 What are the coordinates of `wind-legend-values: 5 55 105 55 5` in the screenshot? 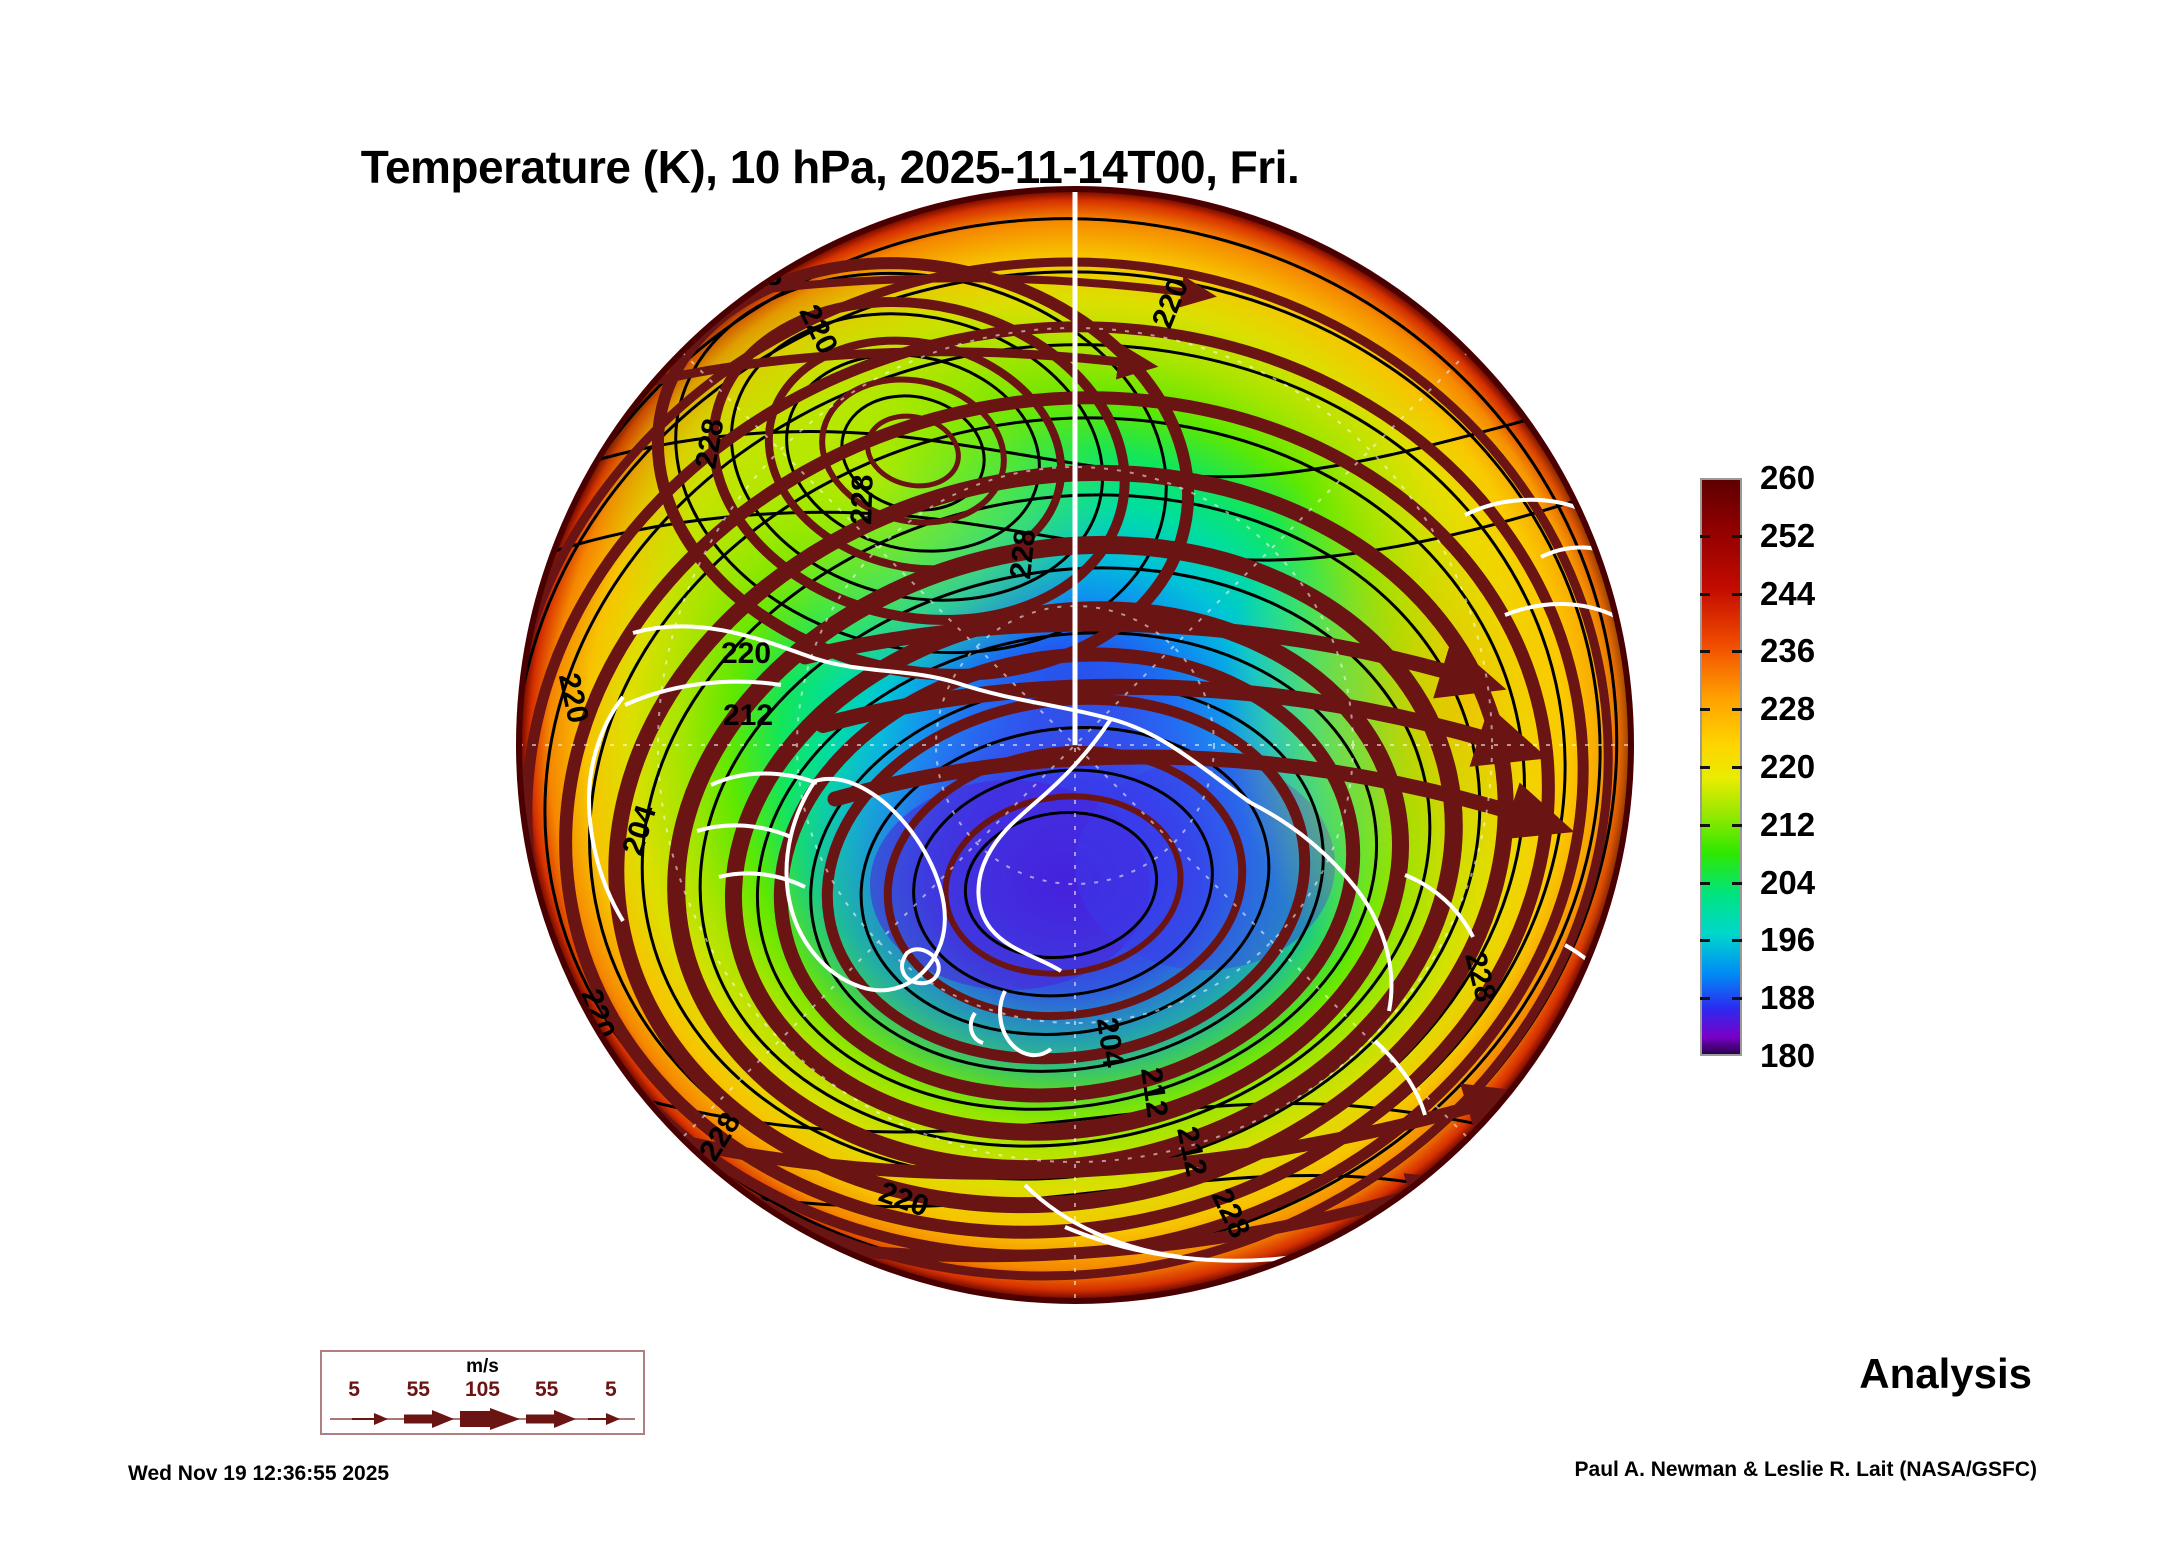 It's located at (482, 1390).